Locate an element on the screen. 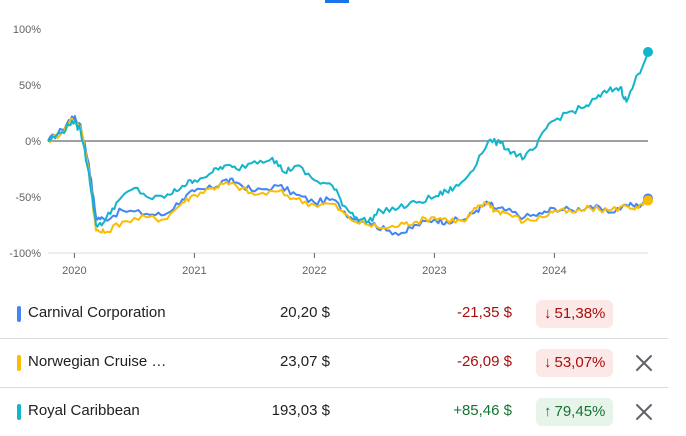 The image size is (686, 436). y-tick-label: 0% is located at coordinates (33, 142).